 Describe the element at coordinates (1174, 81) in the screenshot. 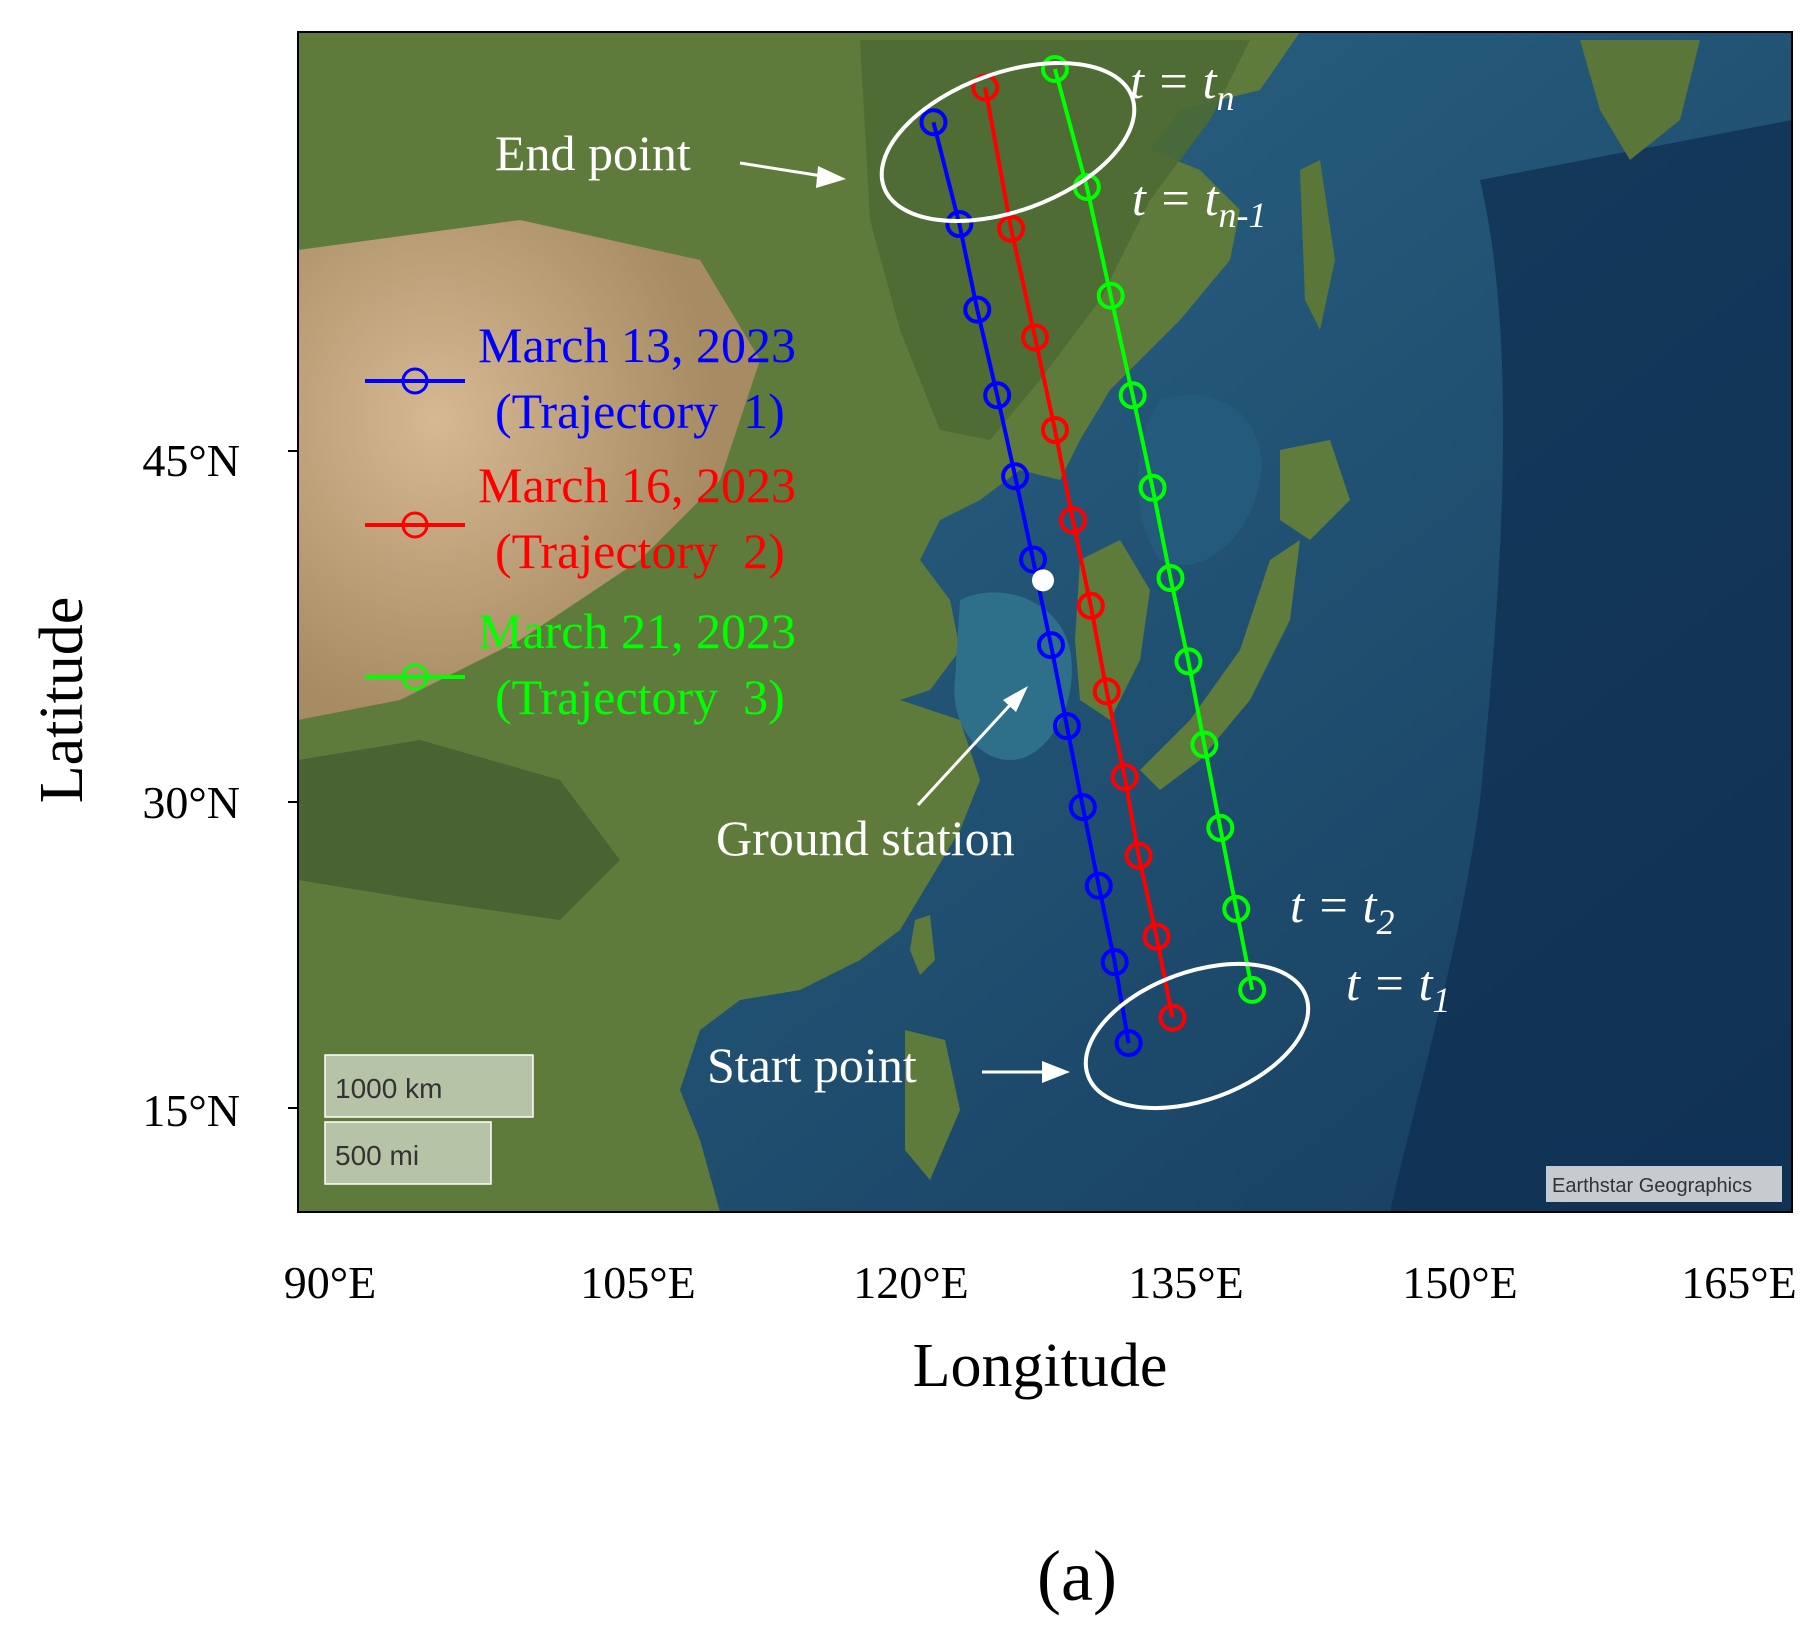

I see `t-n-base: t = t` at that location.